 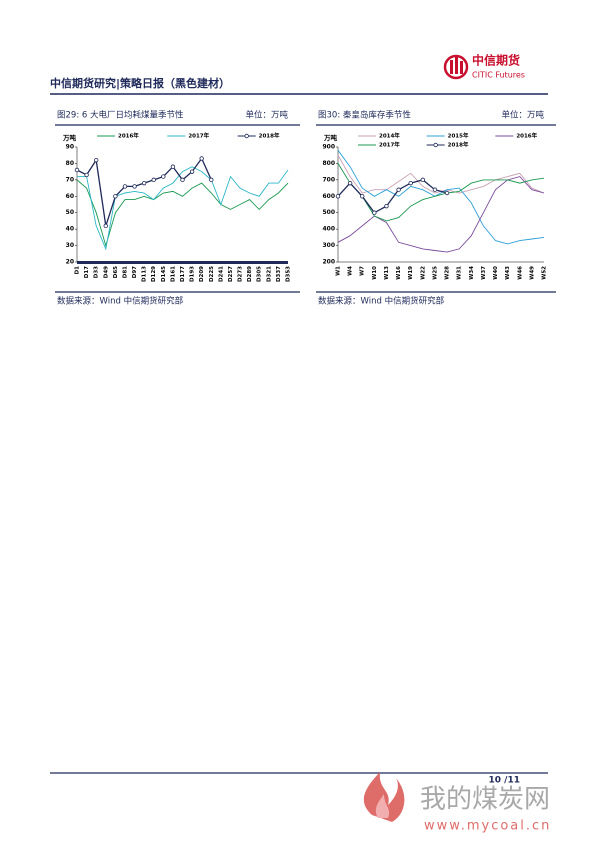 I want to click on x-tick-label: W7, so click(x=363, y=271).